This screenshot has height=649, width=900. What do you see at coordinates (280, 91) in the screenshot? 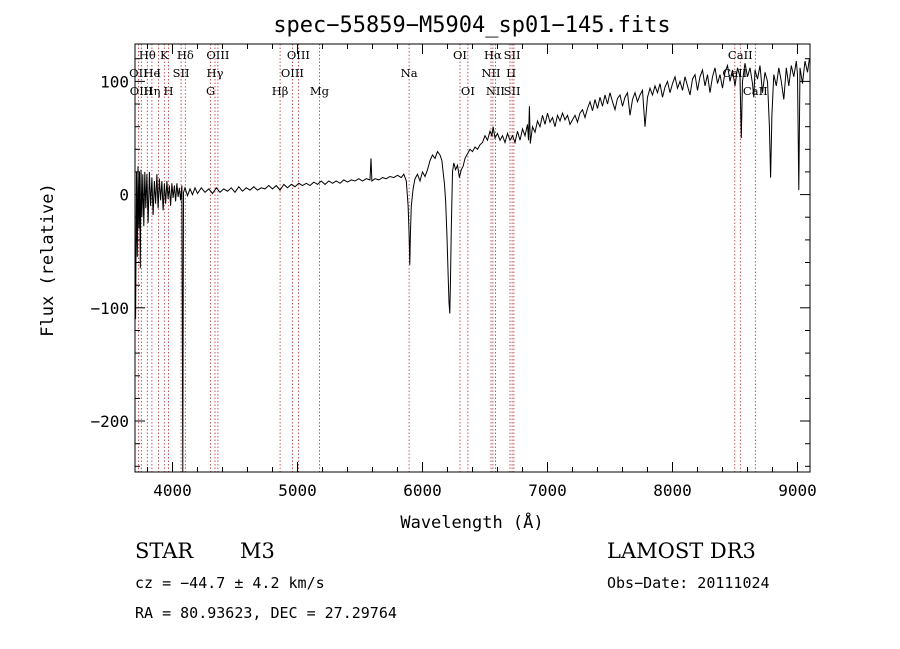
I see `line-annotation-label: Hβ` at bounding box center [280, 91].